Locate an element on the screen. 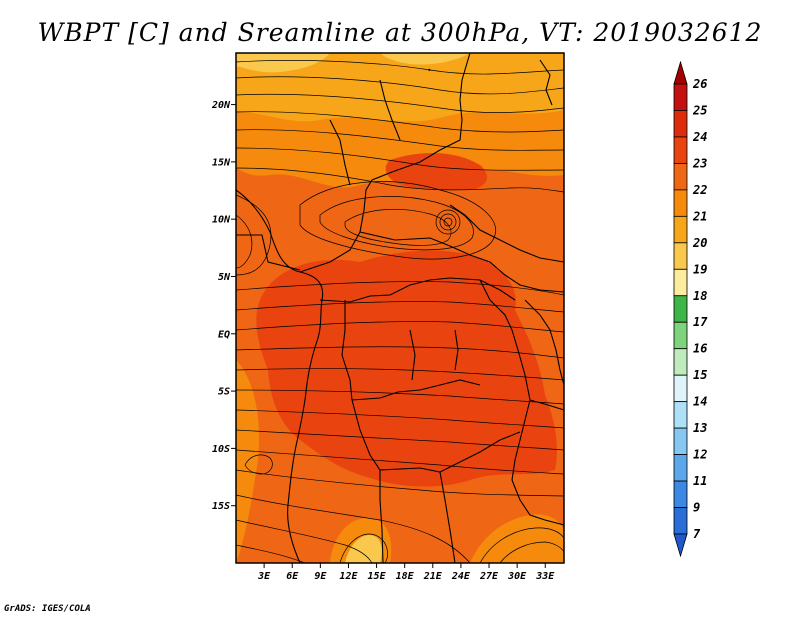 Image resolution: width=800 pixels, height=618 pixels. colorbar: 26 25 24 23 22 21 20 19 18 17 16 15 14 13 12 11 9 7 is located at coordinates (690, 309).